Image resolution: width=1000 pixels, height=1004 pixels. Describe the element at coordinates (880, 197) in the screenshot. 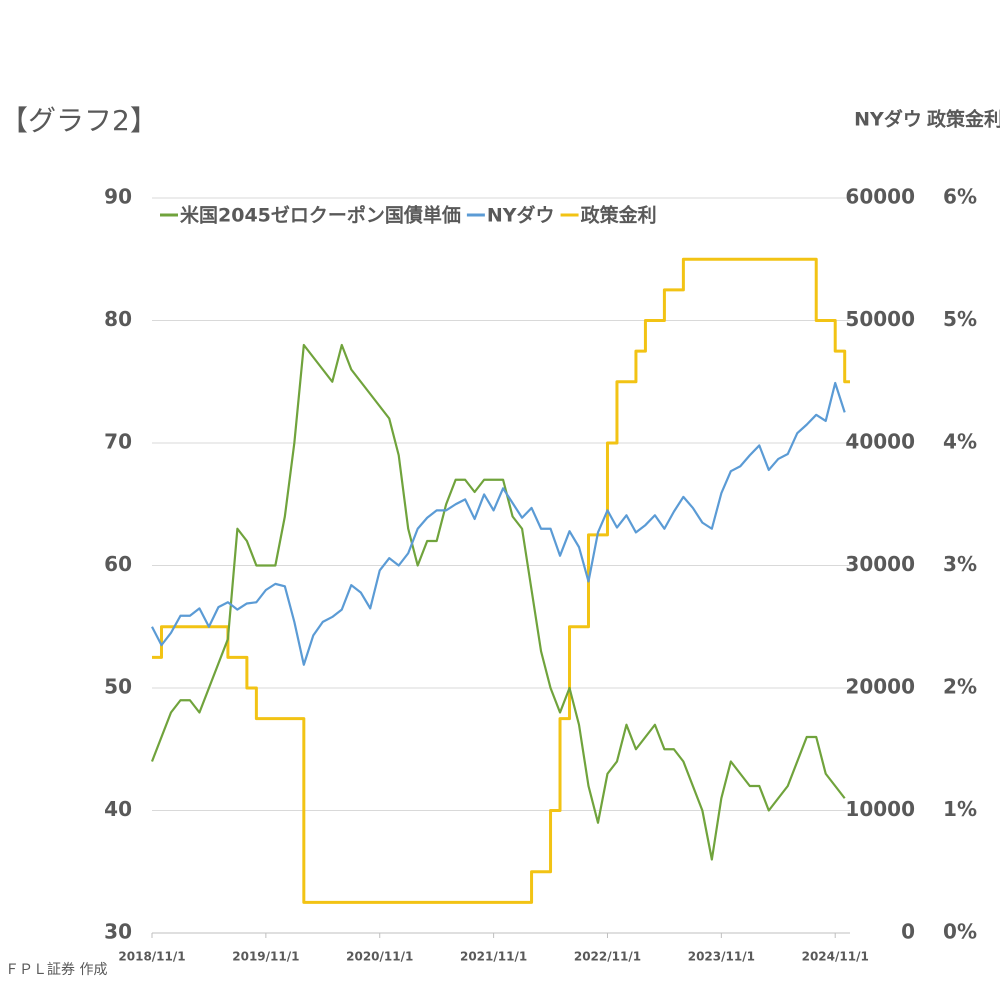

I see `y2-tick-label: 60000` at that location.